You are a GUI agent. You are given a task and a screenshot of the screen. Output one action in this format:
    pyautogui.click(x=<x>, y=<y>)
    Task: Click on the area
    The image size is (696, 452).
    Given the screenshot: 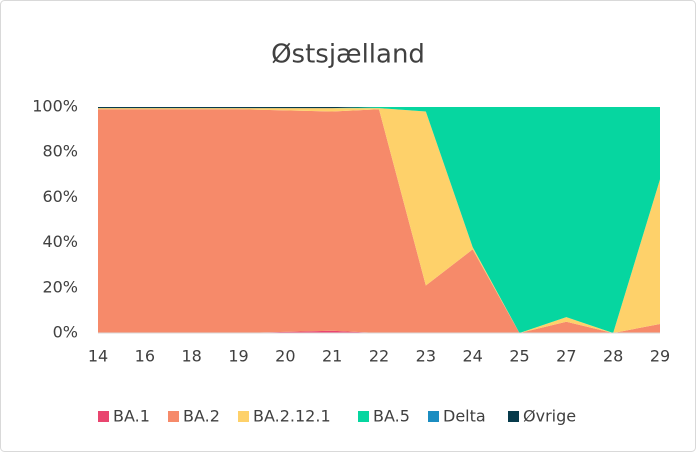 What is the action you would take?
    pyautogui.click(x=379, y=108)
    